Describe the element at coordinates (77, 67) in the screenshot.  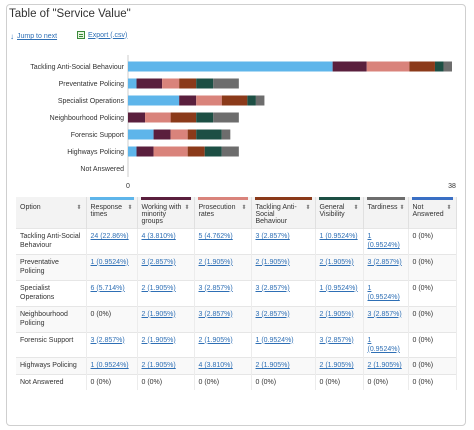
I see `chart-category-label: Tackling Anti-Social Behaviour` at that location.